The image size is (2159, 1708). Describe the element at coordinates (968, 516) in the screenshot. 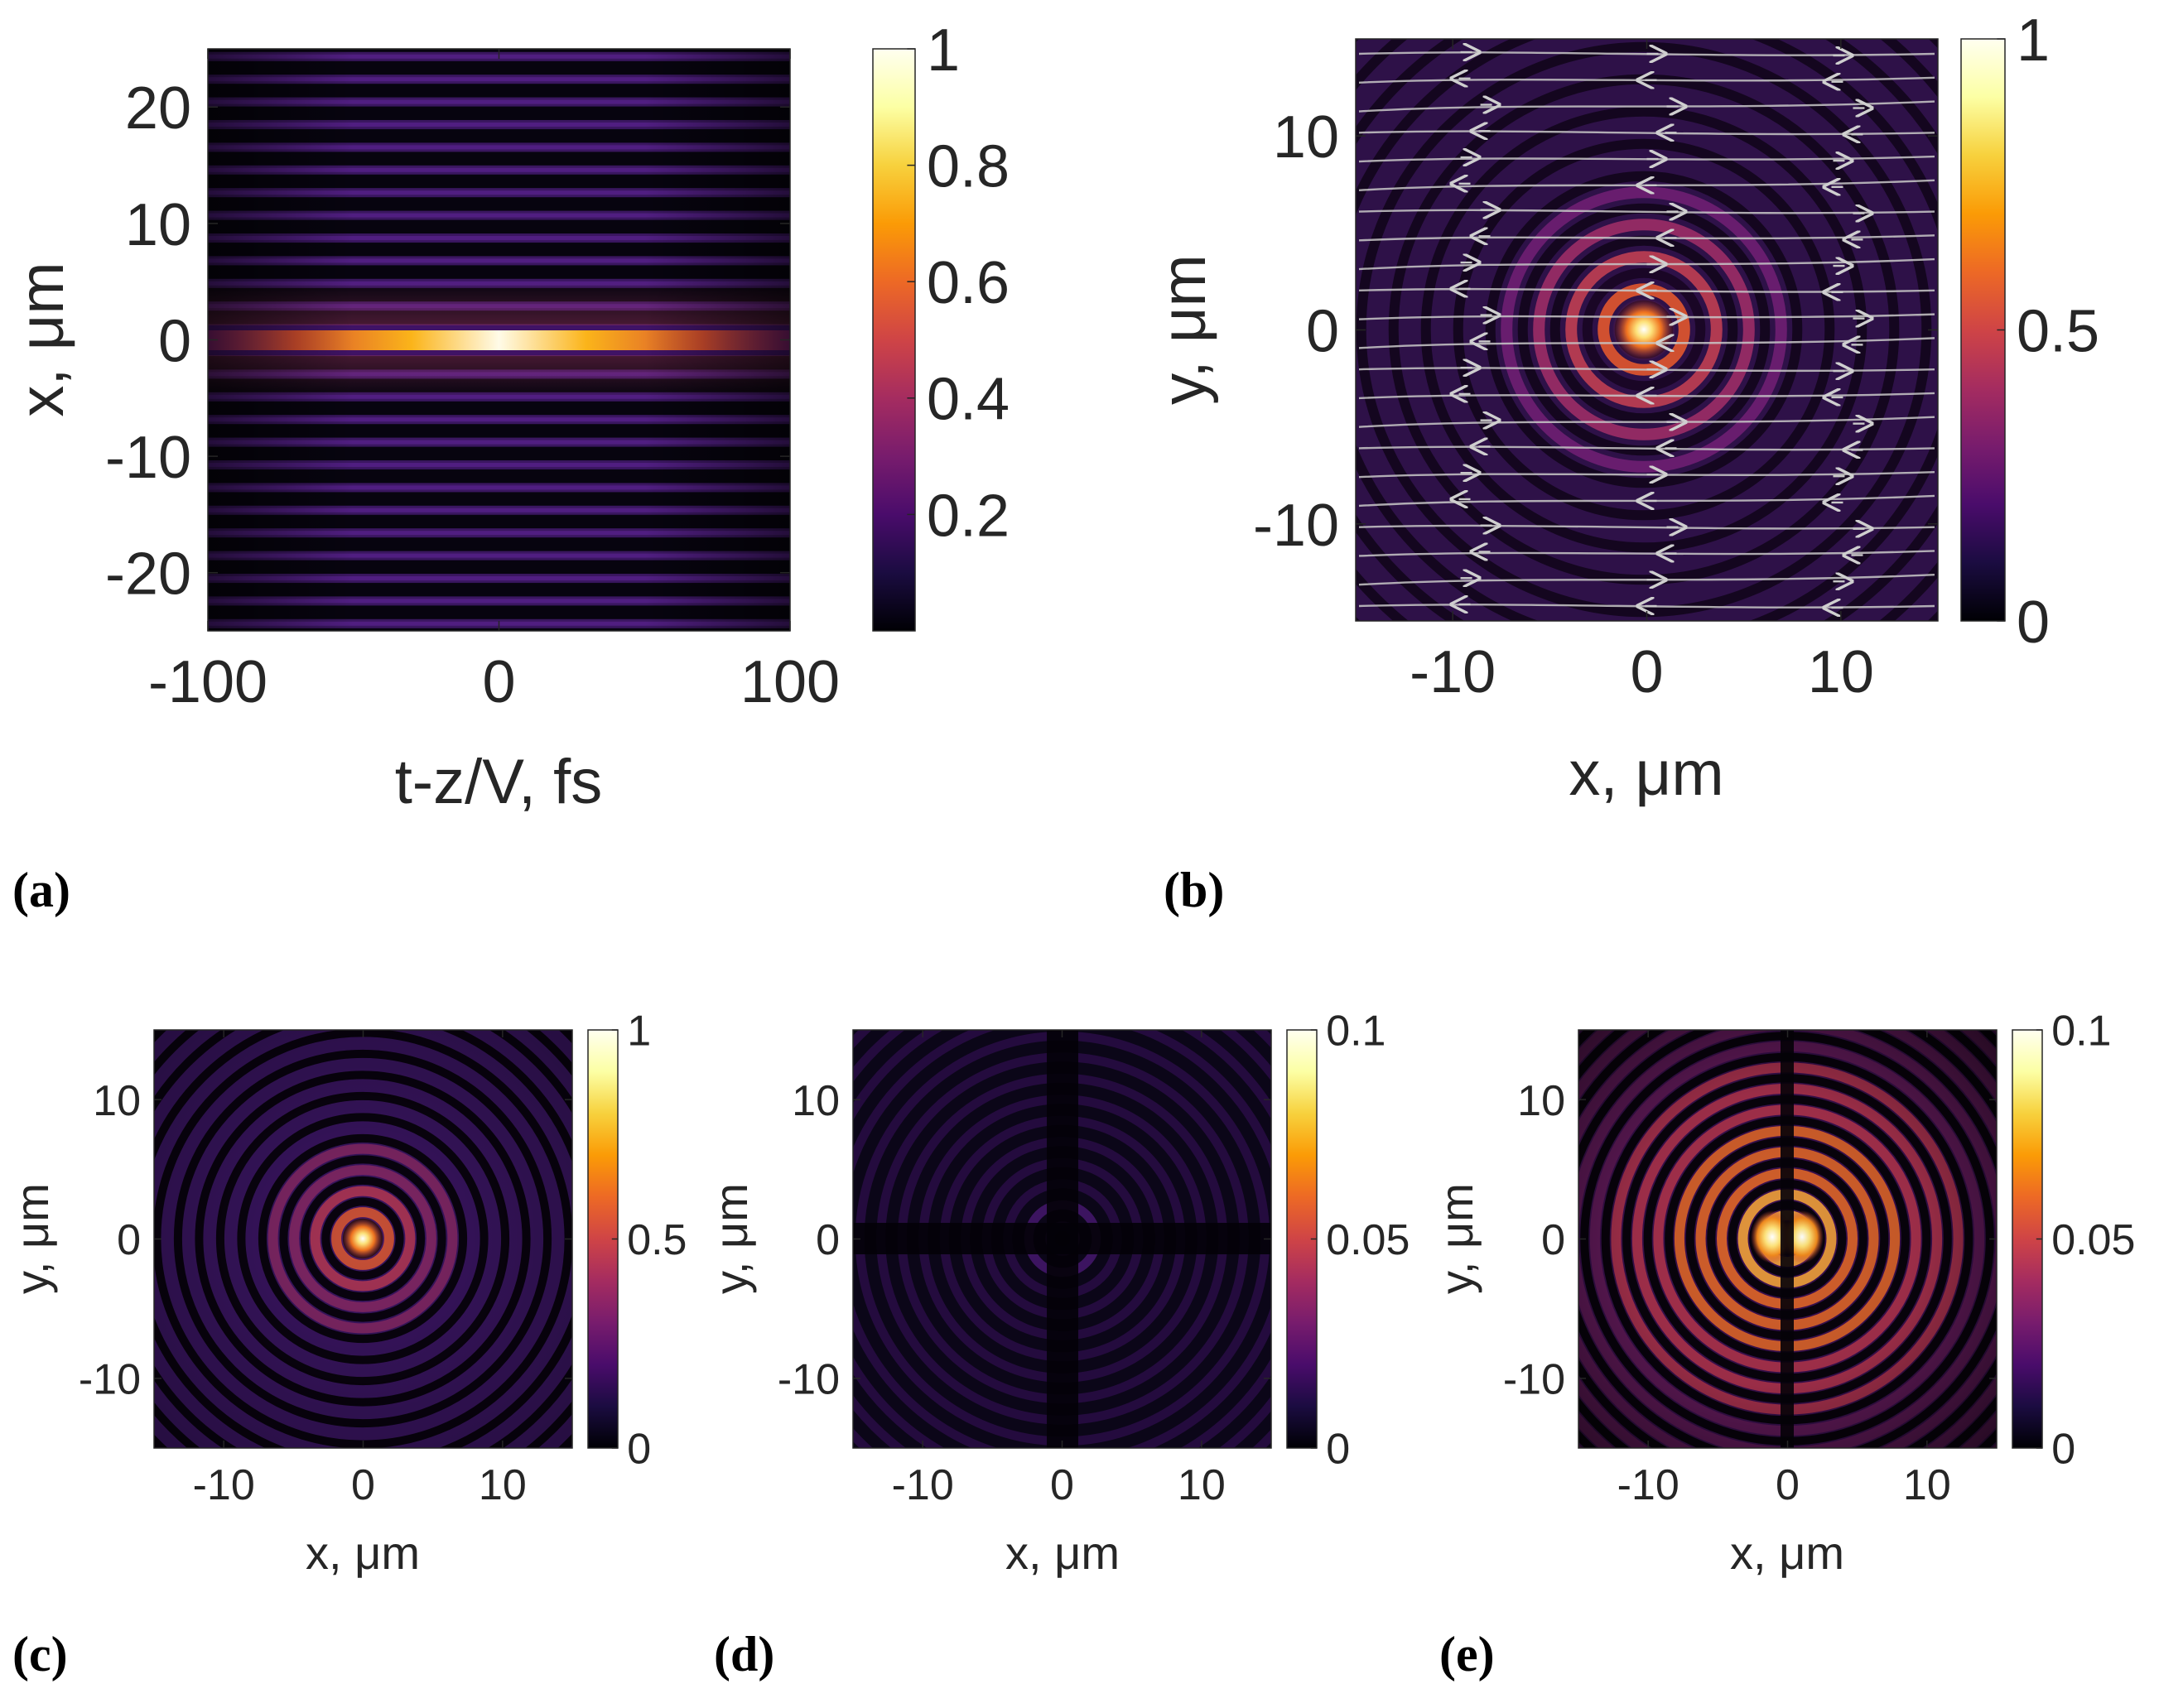

I see `colorbar-tick-label: 0.2` at that location.